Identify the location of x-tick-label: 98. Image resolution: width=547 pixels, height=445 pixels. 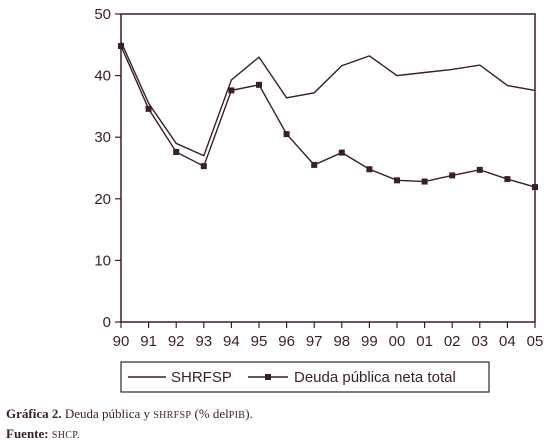
(341, 341).